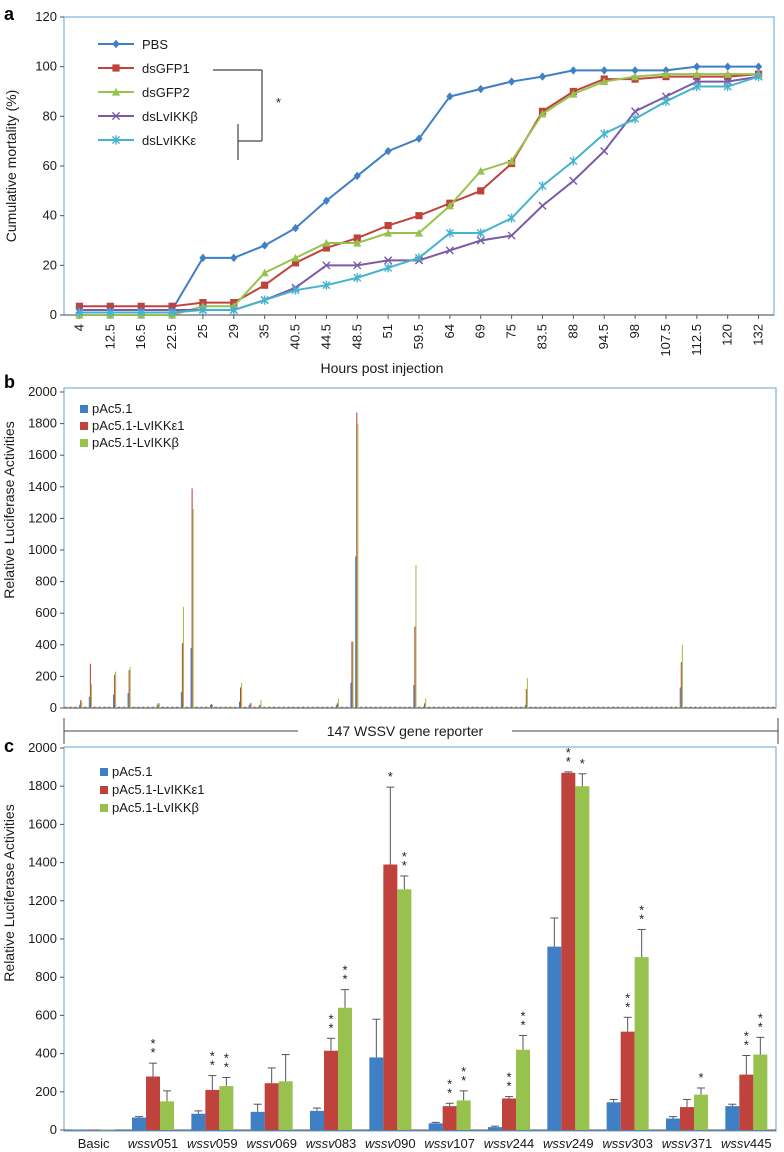 This screenshot has width=784, height=1152. What do you see at coordinates (42, 517) in the screenshot?
I see `panel-b-ytick-label: 1200` at bounding box center [42, 517].